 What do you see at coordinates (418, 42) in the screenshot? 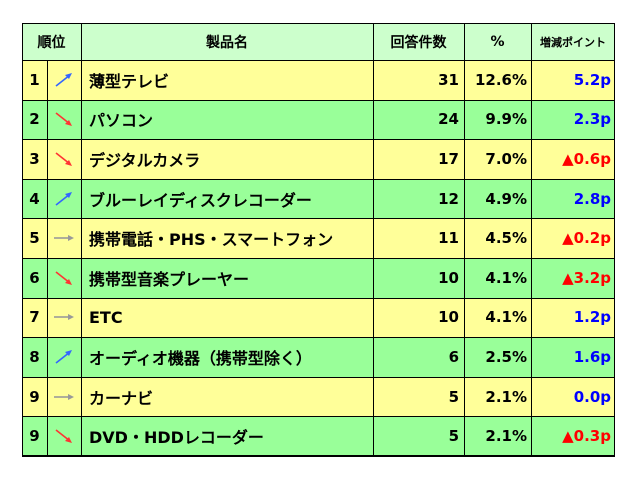
I see `header-response-count: 回答件数` at bounding box center [418, 42].